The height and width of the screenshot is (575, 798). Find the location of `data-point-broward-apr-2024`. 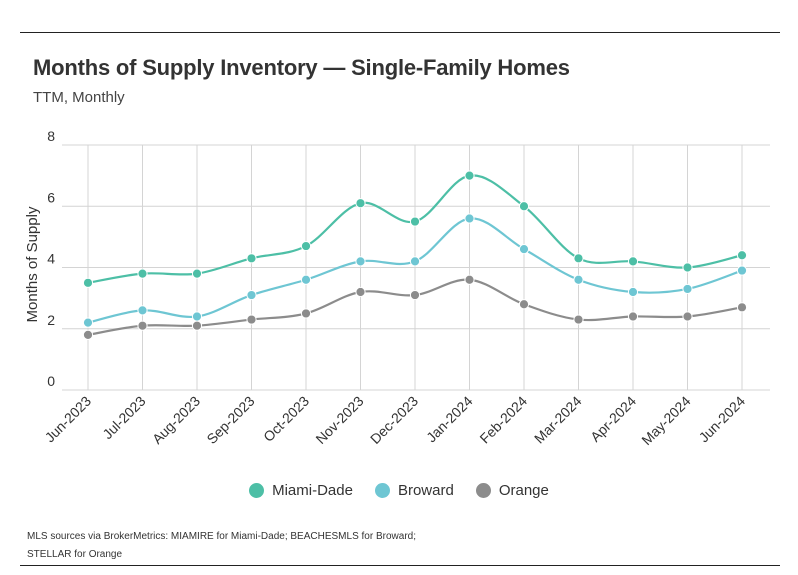

data-point-broward-apr-2024 is located at coordinates (633, 292).